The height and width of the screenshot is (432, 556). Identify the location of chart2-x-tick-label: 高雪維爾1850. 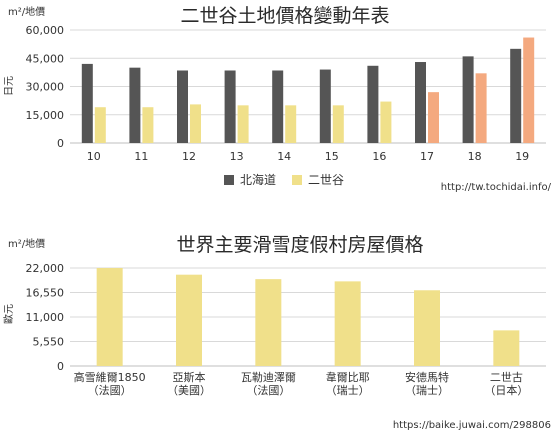
(110, 377).